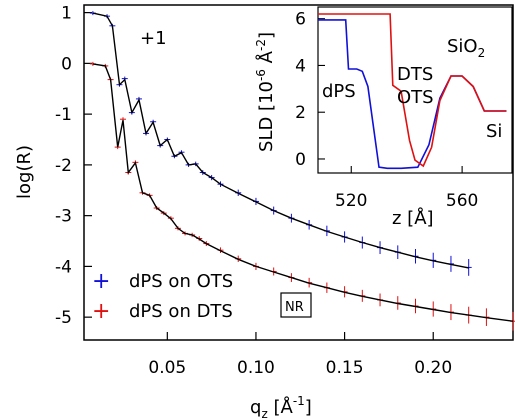 The width and height of the screenshot is (515, 420). What do you see at coordinates (101, 311) in the screenshot?
I see `legend-marker-dts: +` at bounding box center [101, 311].